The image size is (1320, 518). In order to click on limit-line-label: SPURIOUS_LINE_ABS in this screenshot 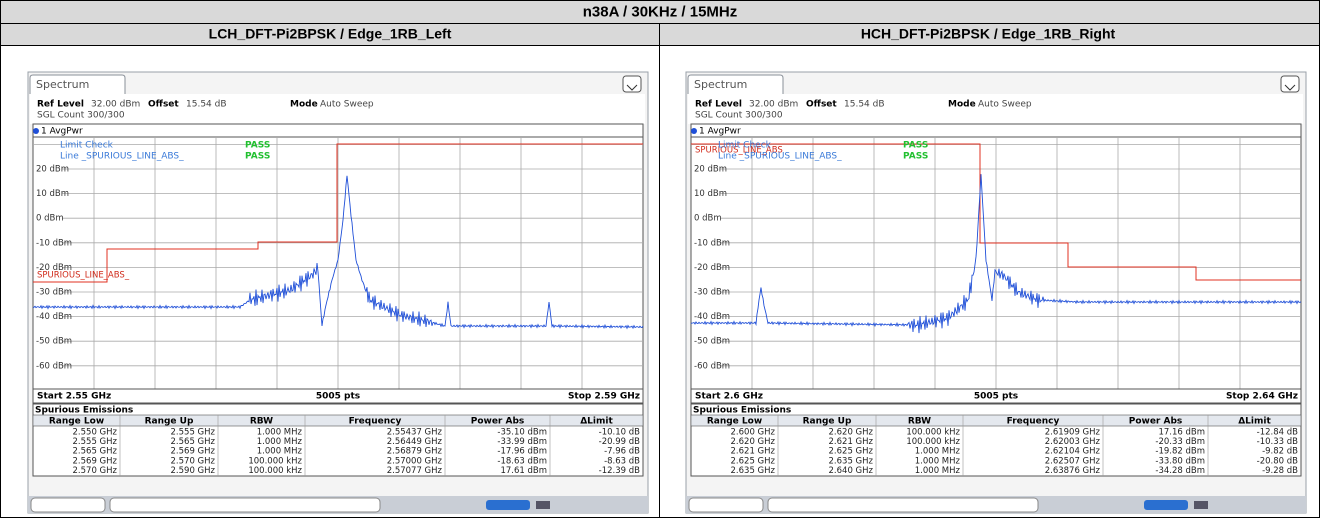, I will do `click(739, 151)`.